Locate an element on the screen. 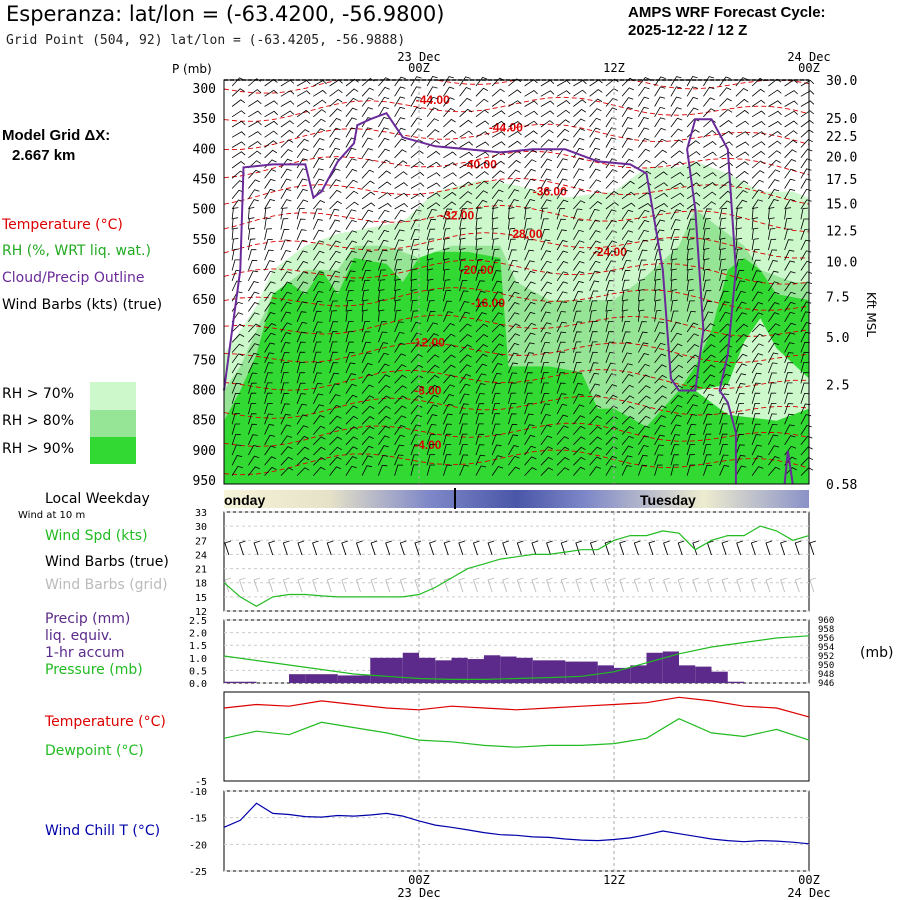  pressure-tick: 956 is located at coordinates (826, 639).